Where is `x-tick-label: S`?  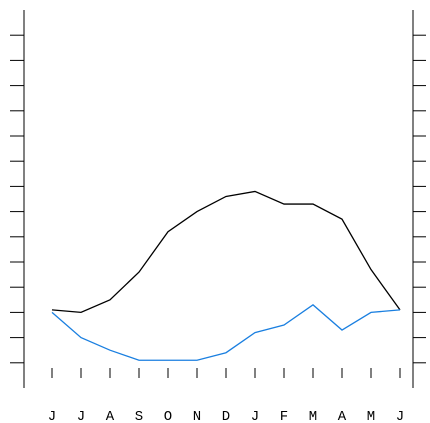
x-tick-label: S is located at coordinates (139, 416).